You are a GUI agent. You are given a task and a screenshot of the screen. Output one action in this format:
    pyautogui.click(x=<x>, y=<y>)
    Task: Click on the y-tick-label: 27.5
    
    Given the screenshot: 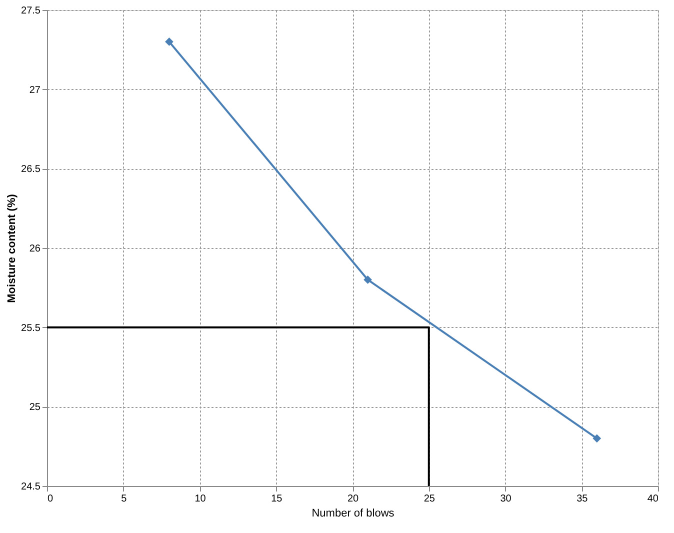 What is the action you would take?
    pyautogui.click(x=31, y=11)
    